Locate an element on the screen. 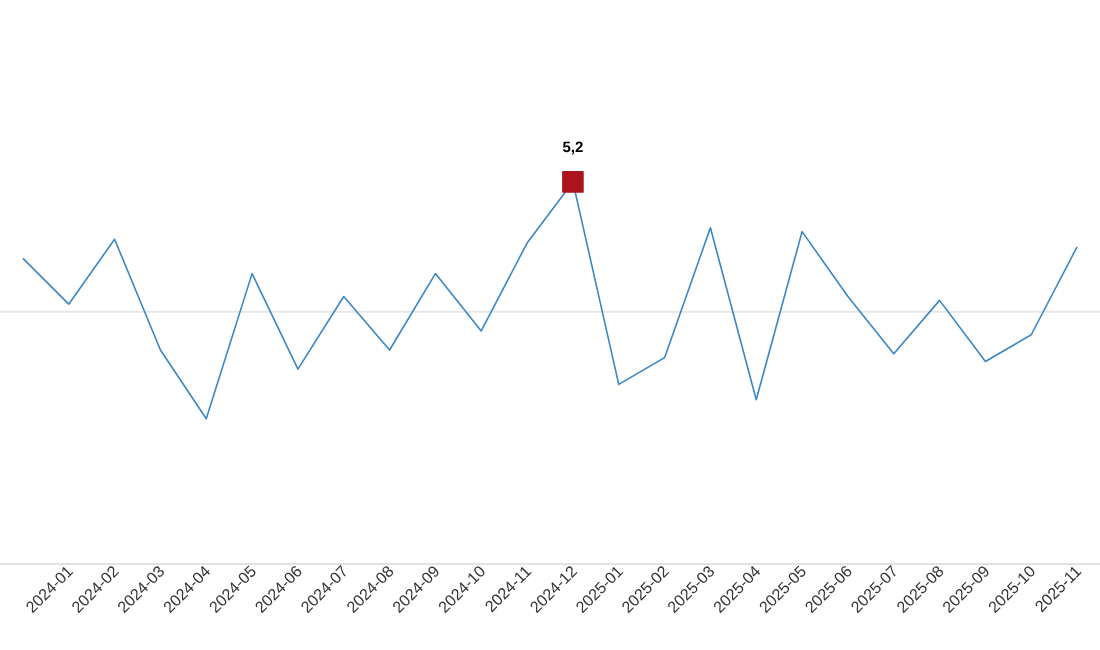  annotation: 5,2 is located at coordinates (572, 148).